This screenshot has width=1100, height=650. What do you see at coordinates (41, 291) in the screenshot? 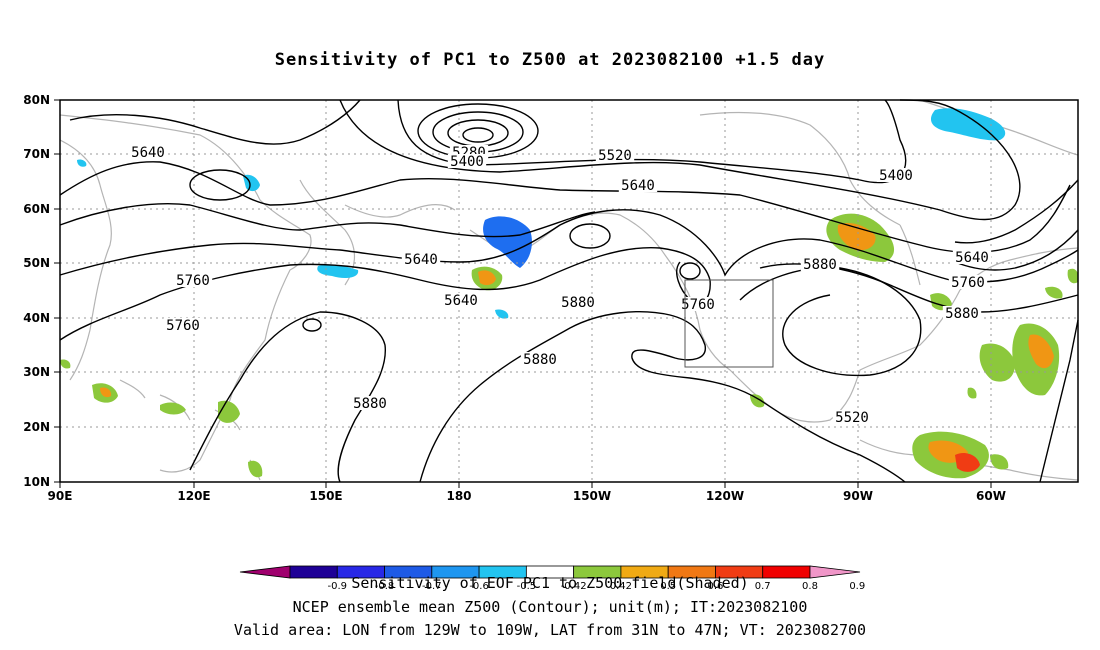
I see `lat-axis: 80N 70N 60N 50N 40N 30N 20N 10N` at bounding box center [41, 291].